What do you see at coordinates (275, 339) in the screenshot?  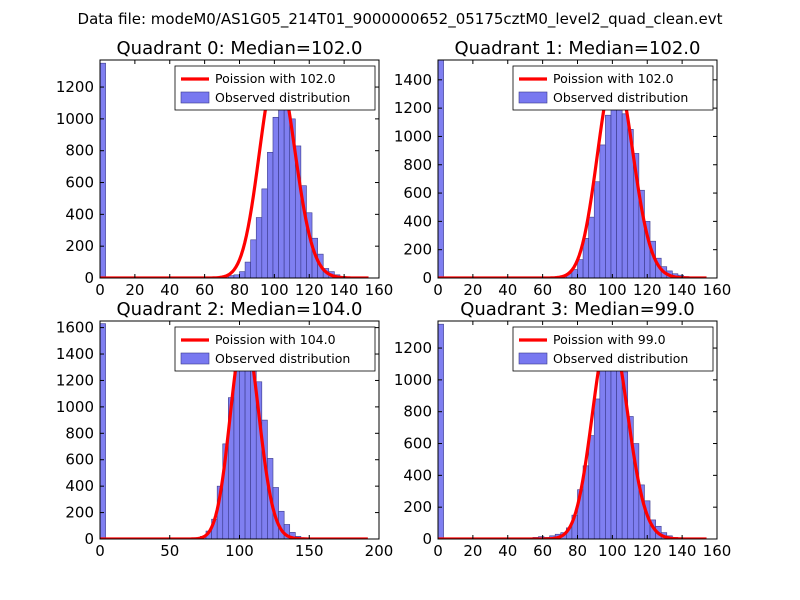 I see `legend-fit-label: Poission with 104.0` at bounding box center [275, 339].